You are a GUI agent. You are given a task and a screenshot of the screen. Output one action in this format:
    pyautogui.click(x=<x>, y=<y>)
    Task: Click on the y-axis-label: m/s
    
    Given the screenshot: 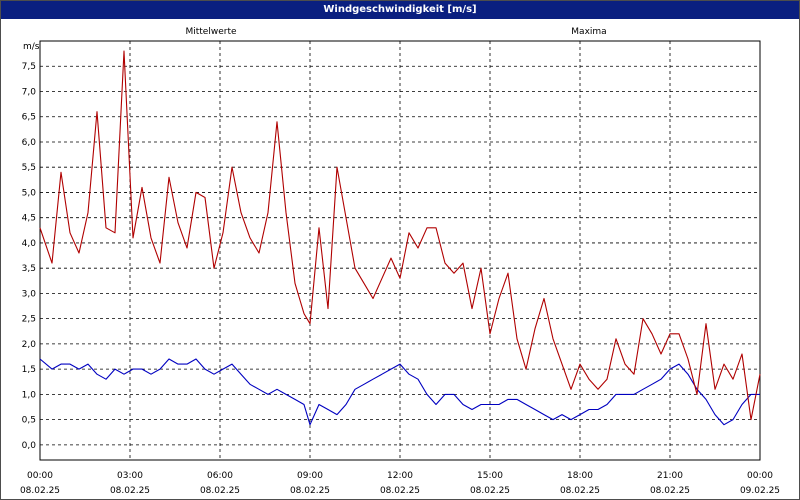 What is the action you would take?
    pyautogui.click(x=31, y=47)
    